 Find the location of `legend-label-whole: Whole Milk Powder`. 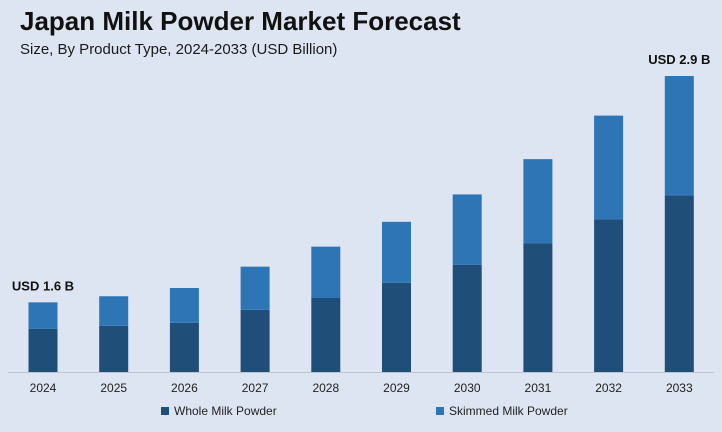

legend-label-whole: Whole Milk Powder is located at coordinates (225, 411).